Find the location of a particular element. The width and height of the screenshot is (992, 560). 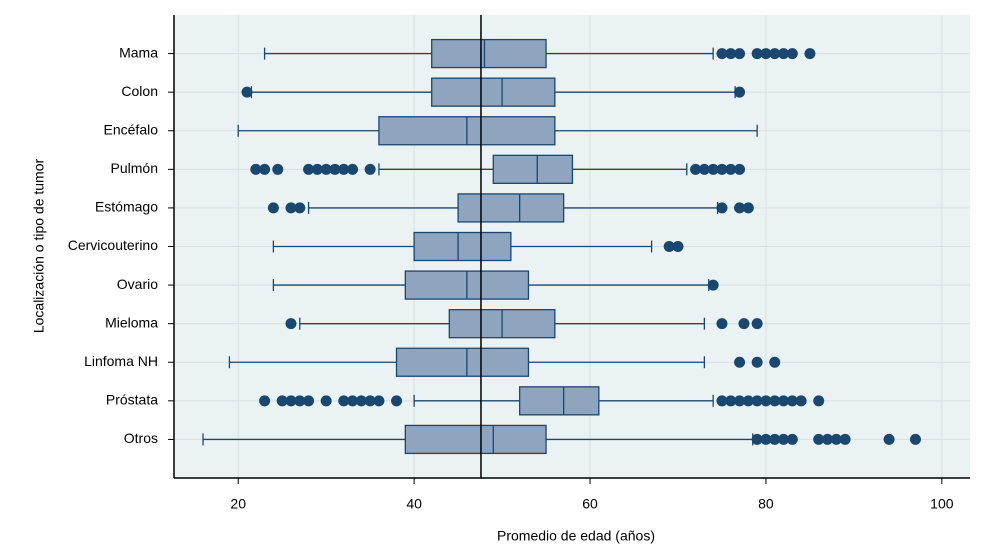

x-tick-label: 20 is located at coordinates (238, 504).